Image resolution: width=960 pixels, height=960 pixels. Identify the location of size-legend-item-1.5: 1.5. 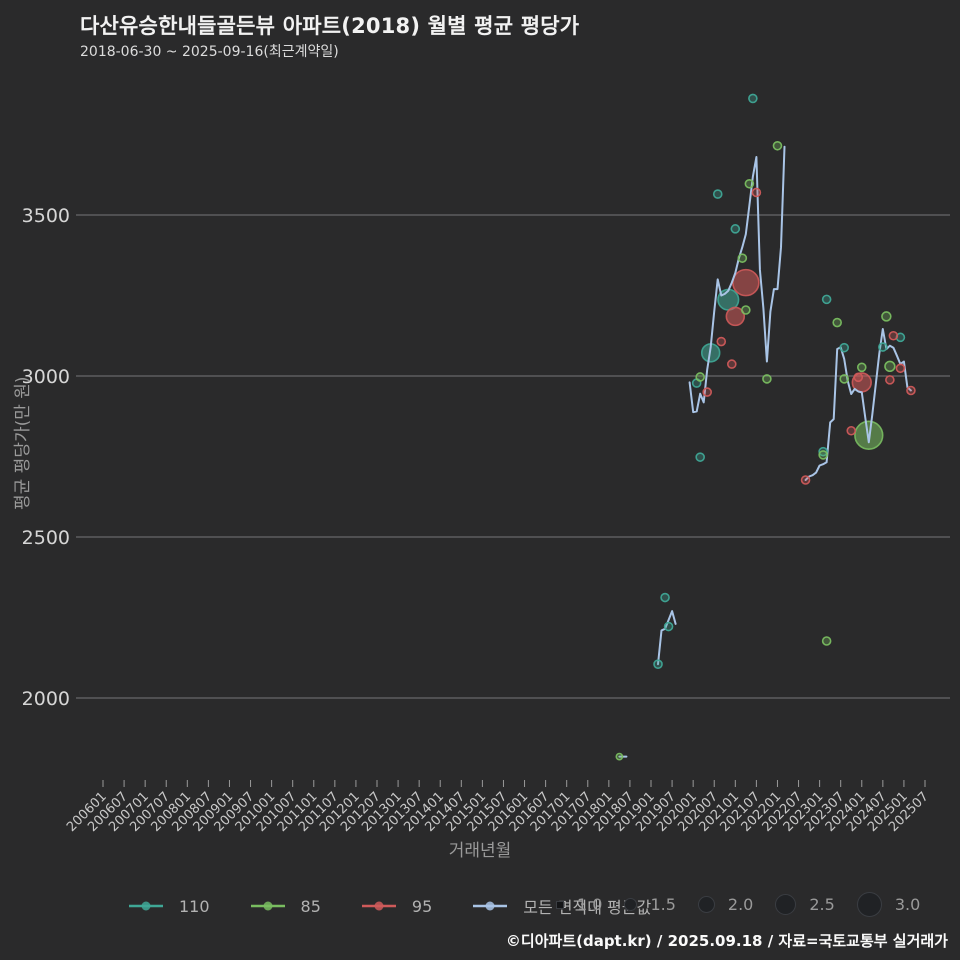
(650, 904).